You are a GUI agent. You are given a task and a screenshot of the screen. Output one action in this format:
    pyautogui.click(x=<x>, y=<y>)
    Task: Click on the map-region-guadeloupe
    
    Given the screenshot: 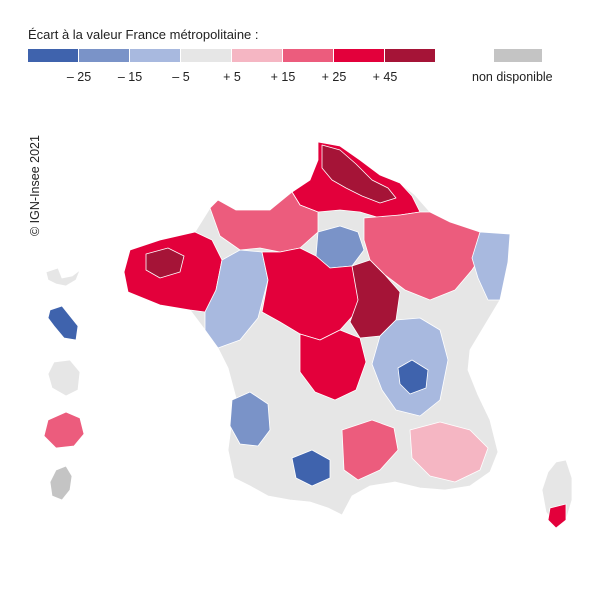 What is the action you would take?
    pyautogui.click(x=63, y=277)
    